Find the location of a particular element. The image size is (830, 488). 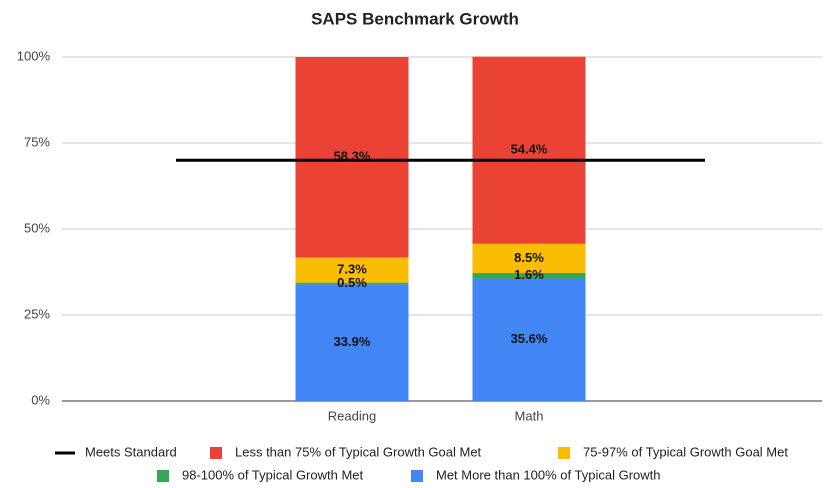

chart-title: SAPS Benchmark Growth is located at coordinates (415, 18).